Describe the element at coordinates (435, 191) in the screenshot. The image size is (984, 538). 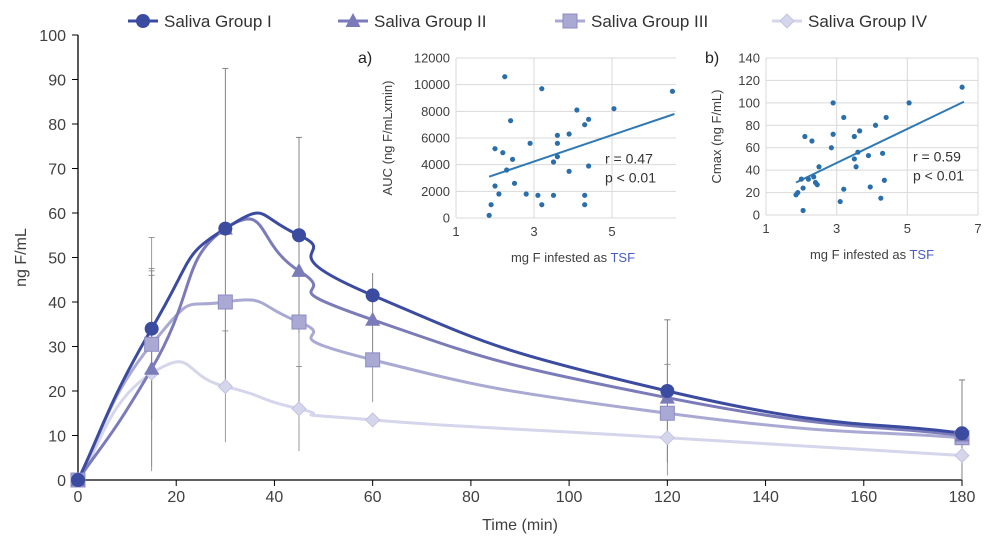
I see `y-tick-label: 2000` at that location.